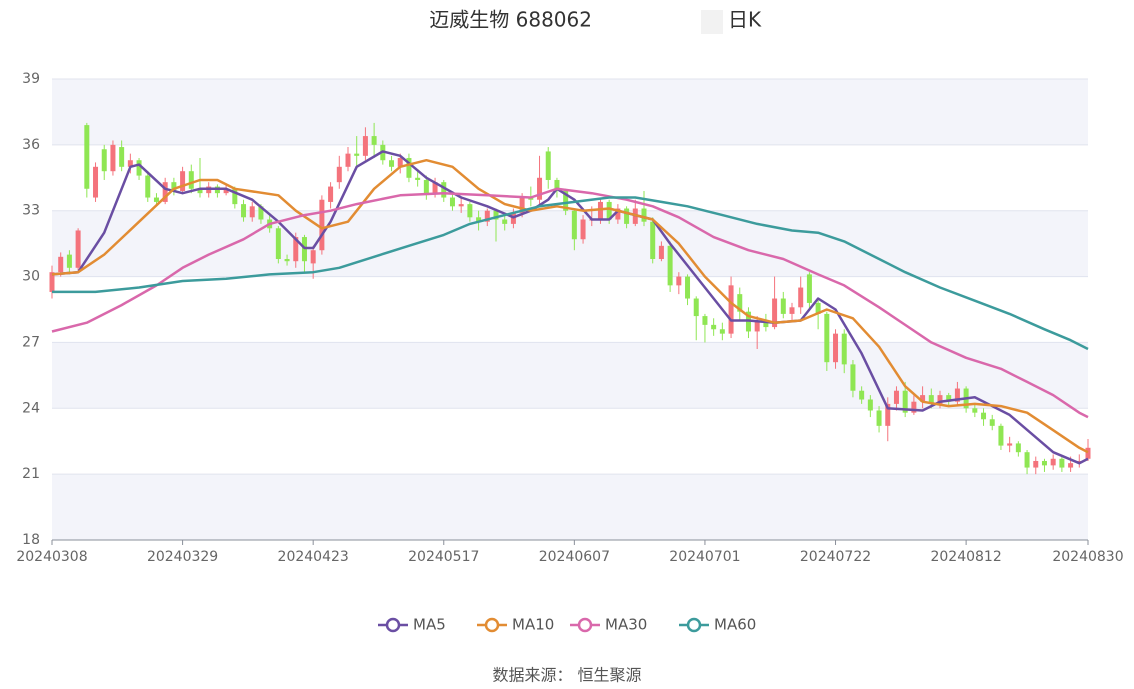  I want to click on chart-subtitle: 日K, so click(745, 20).